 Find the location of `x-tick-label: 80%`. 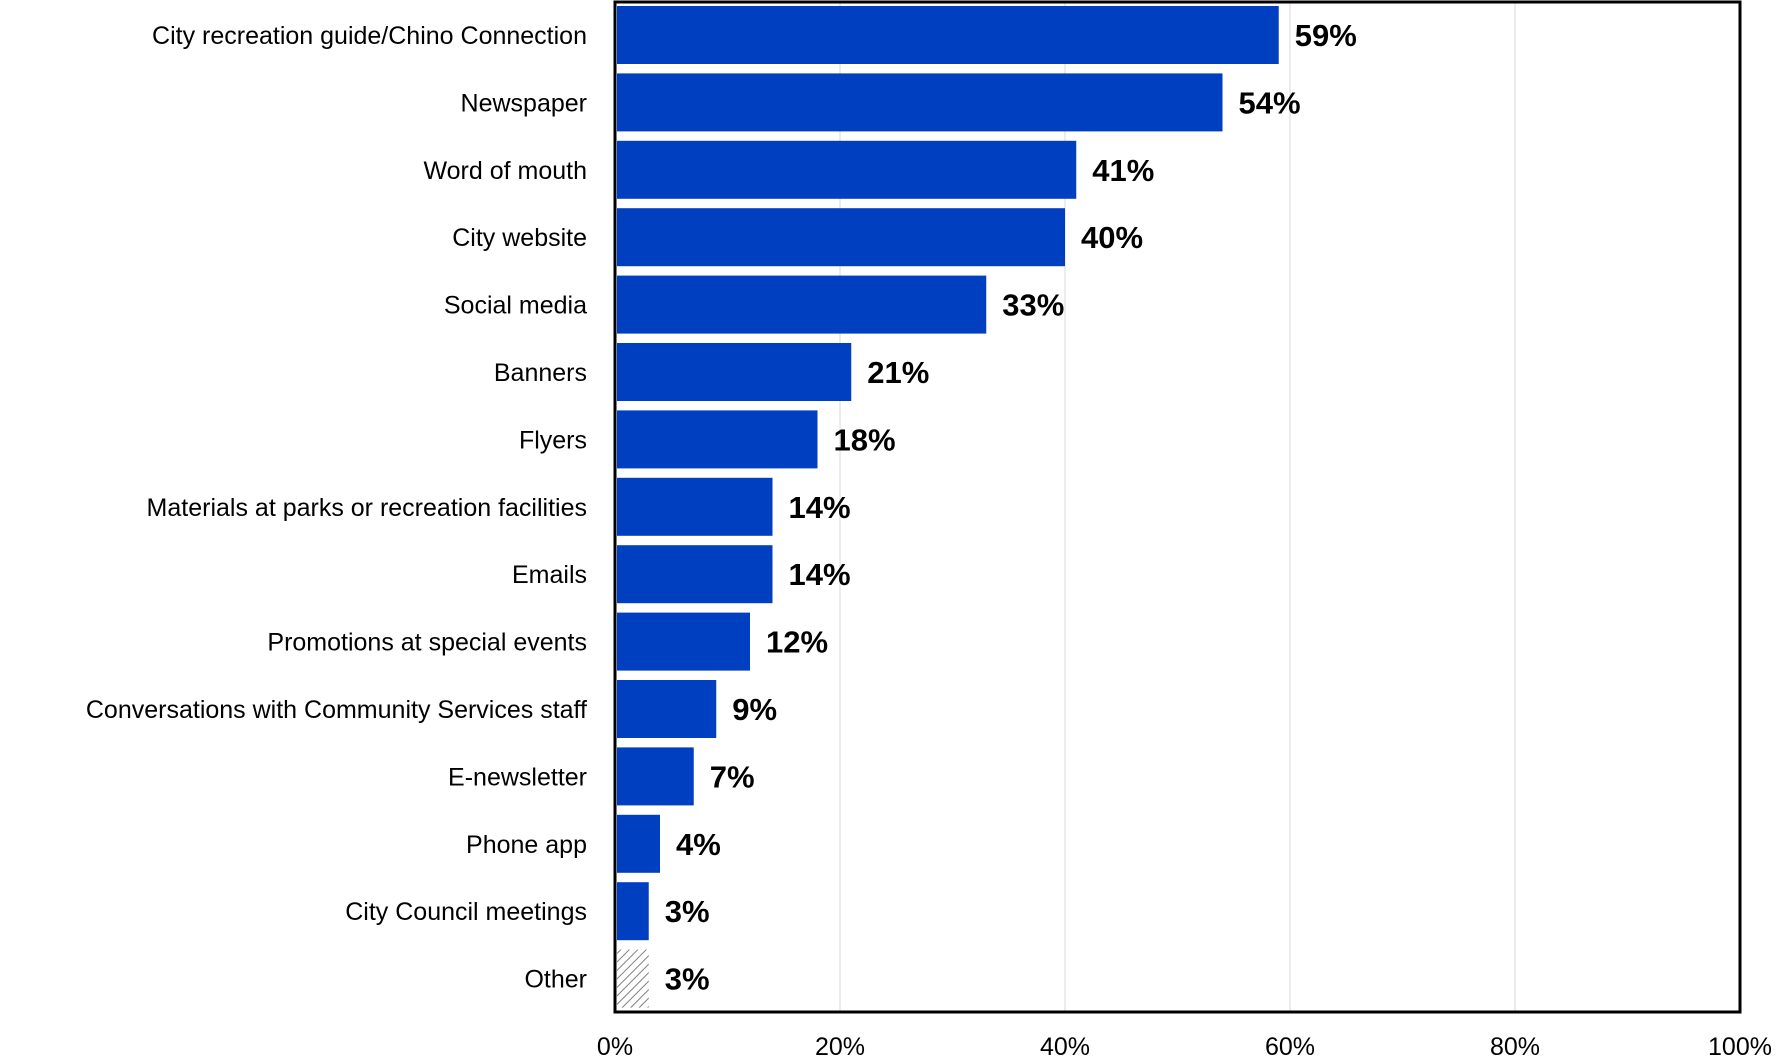

x-tick-label: 80% is located at coordinates (1515, 1047).